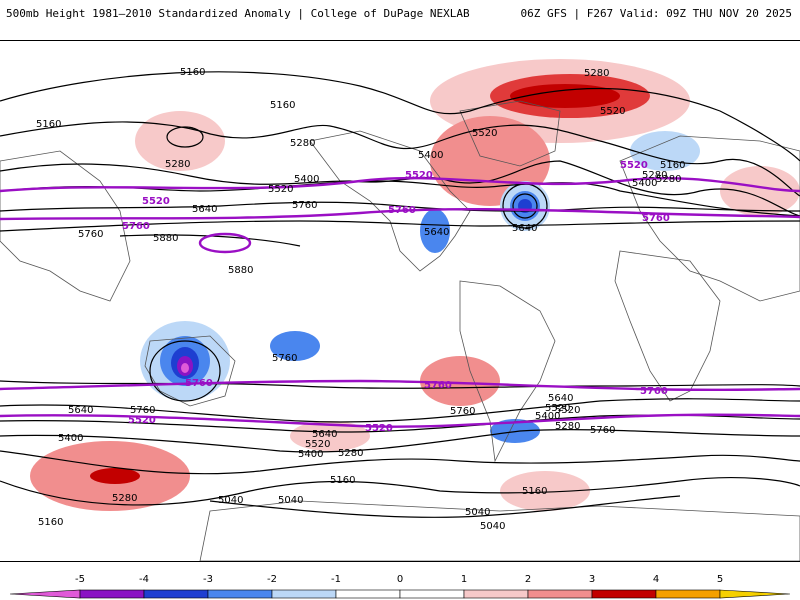 The width and height of the screenshot is (800, 600). What do you see at coordinates (688, 594) in the screenshot?
I see `colorbar-seg-pos4` at bounding box center [688, 594].